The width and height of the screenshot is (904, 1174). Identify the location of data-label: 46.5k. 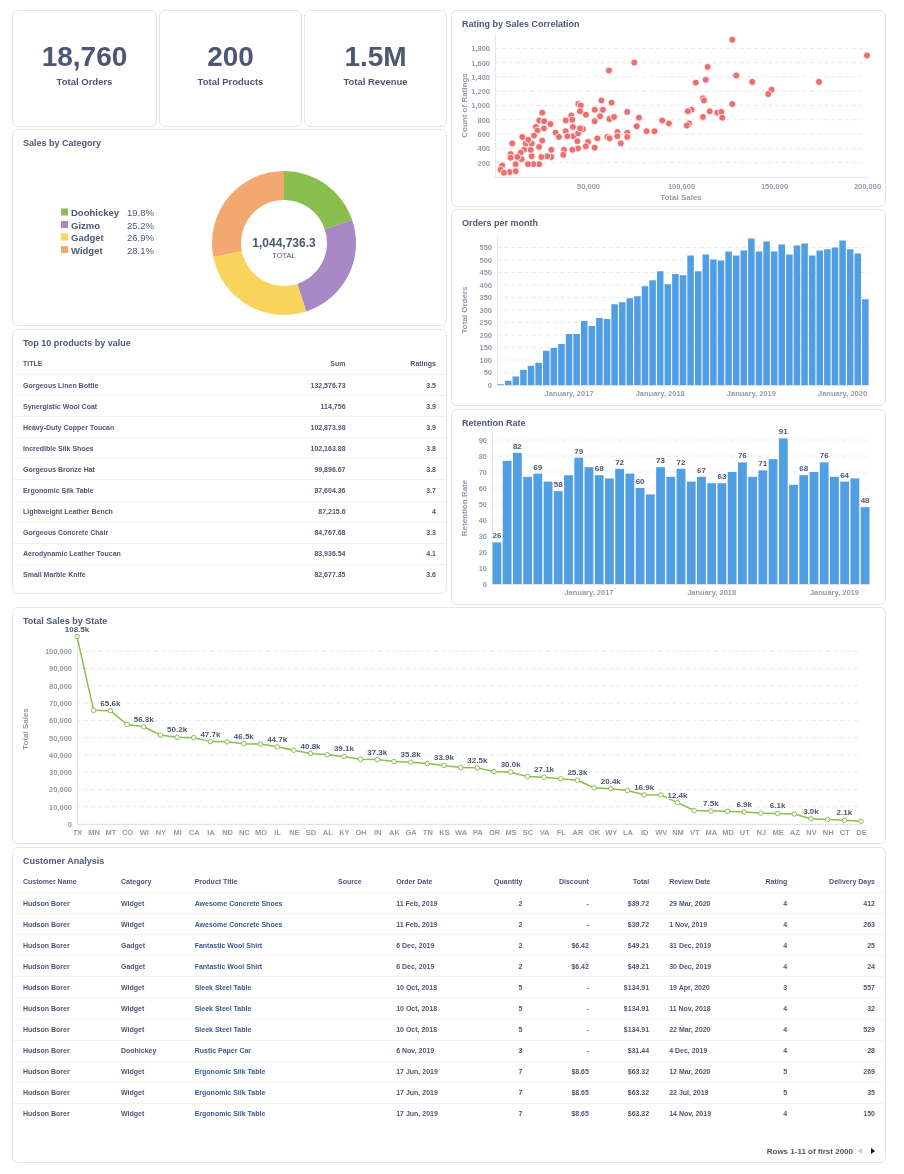
(244, 736).